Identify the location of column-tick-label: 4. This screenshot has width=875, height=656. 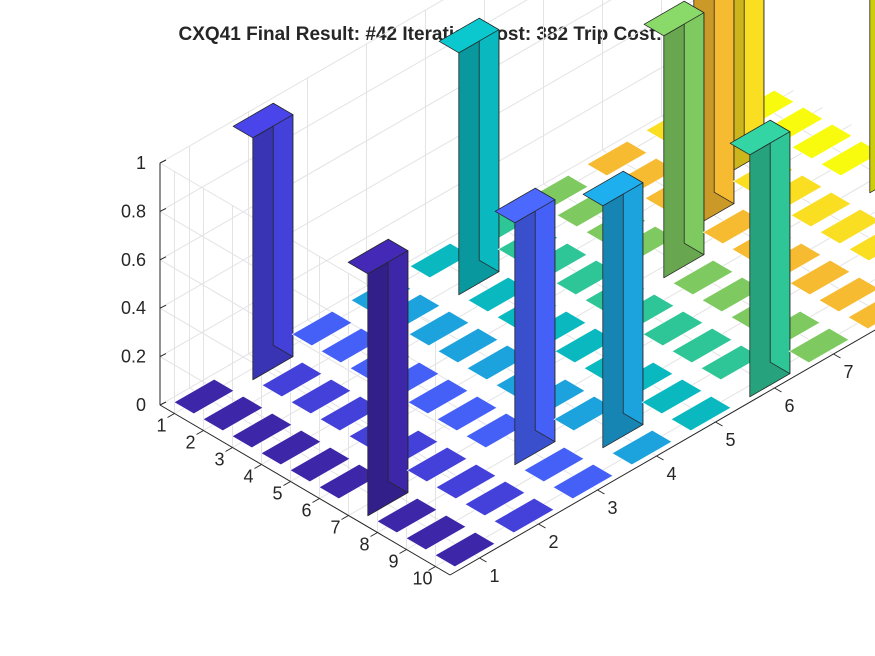
(671, 474).